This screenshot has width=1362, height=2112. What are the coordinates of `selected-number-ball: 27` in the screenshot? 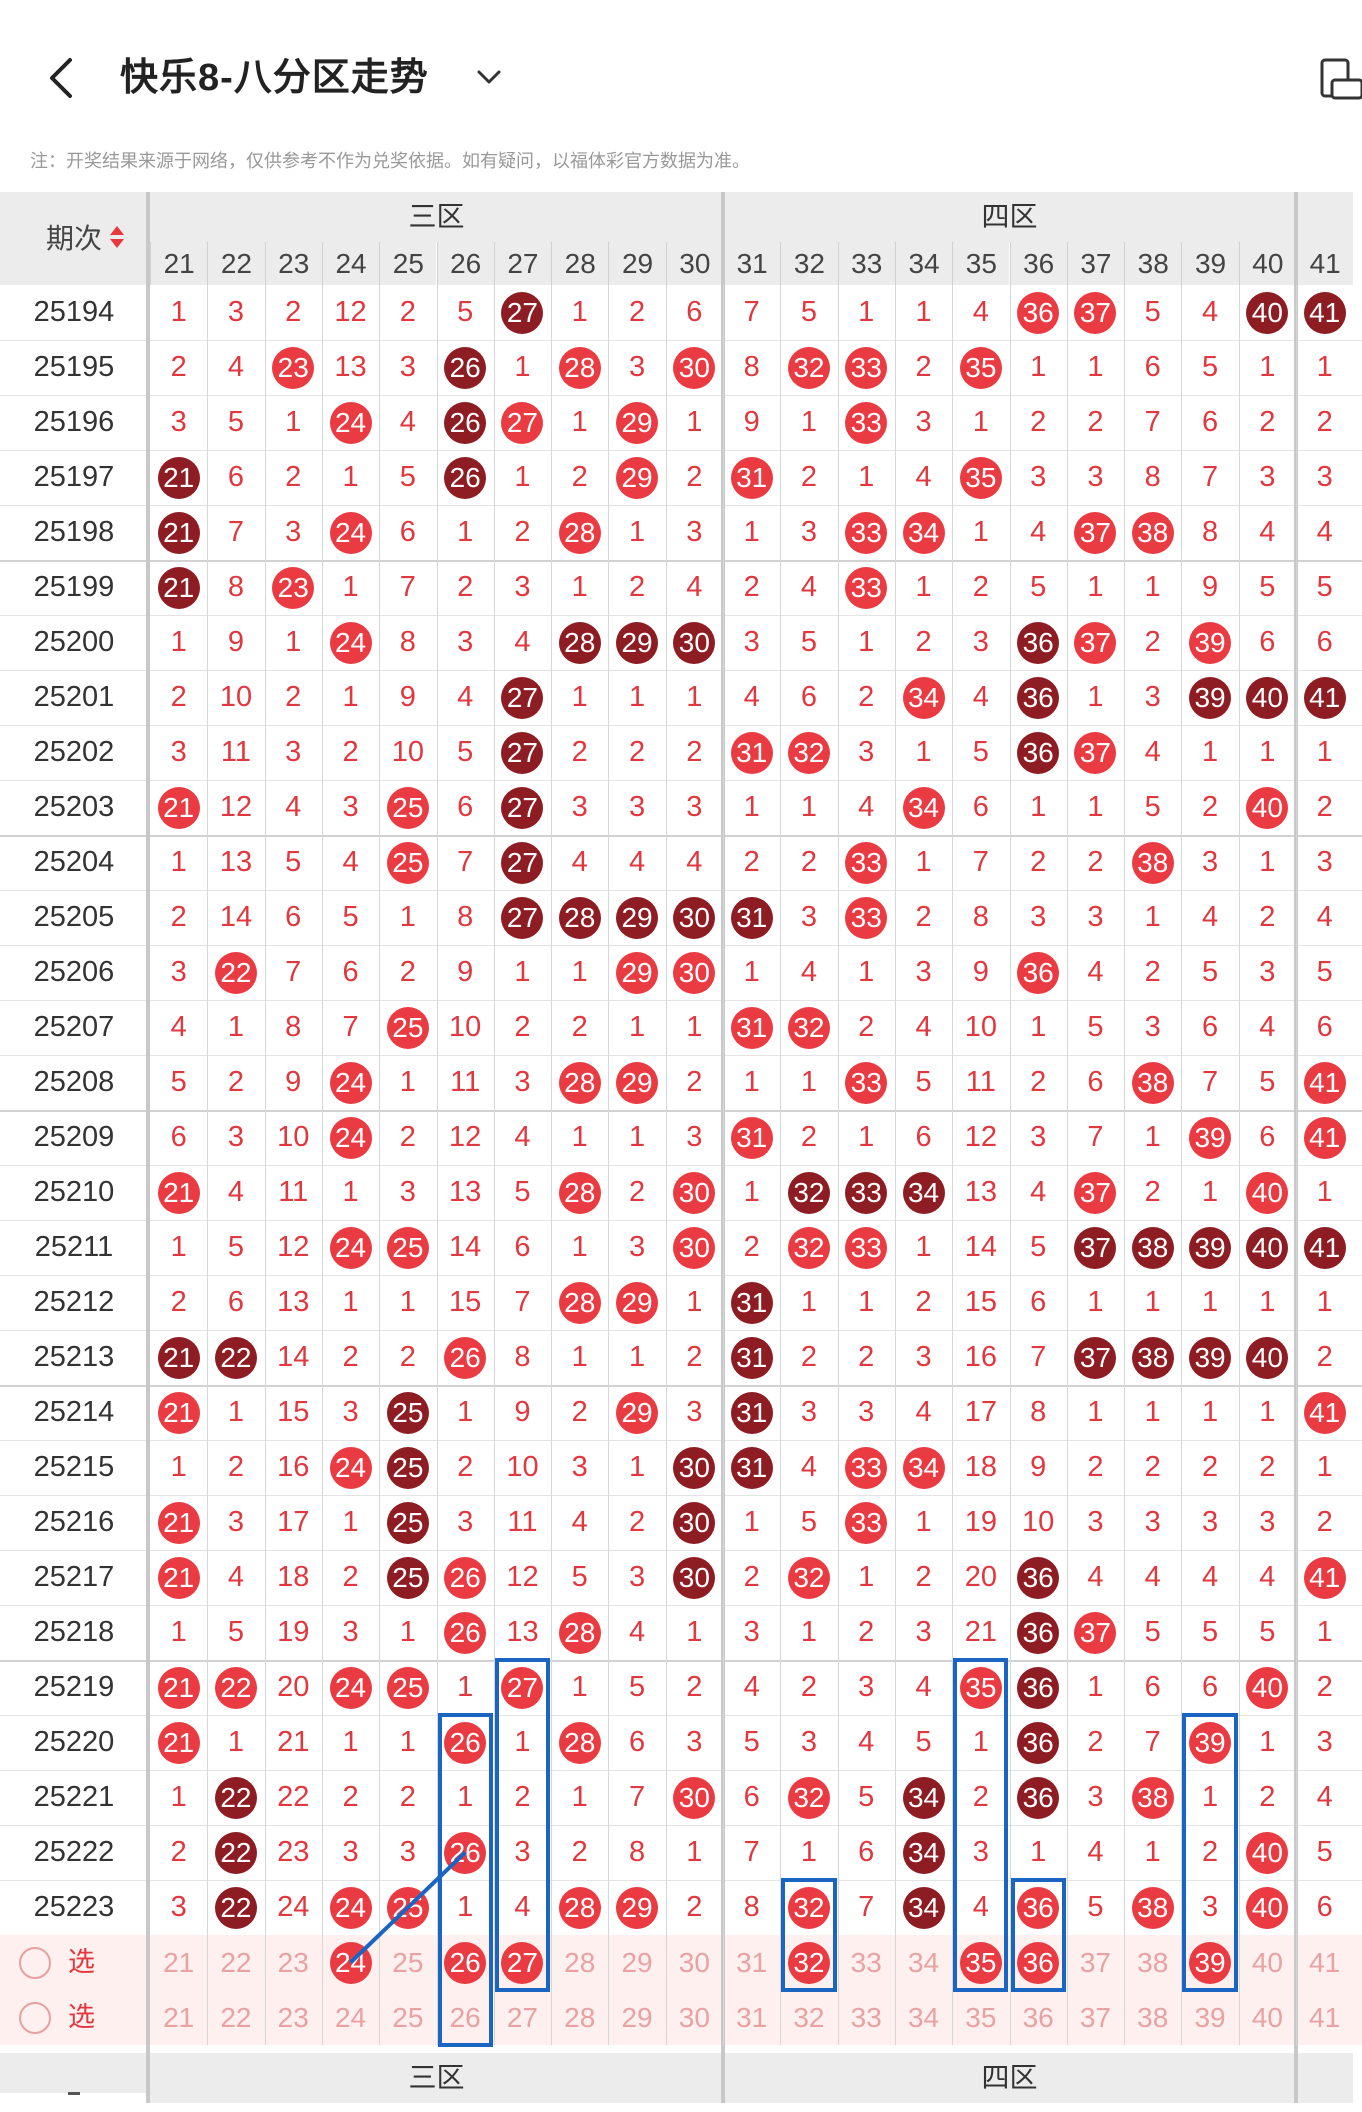 It's located at (522, 1962).